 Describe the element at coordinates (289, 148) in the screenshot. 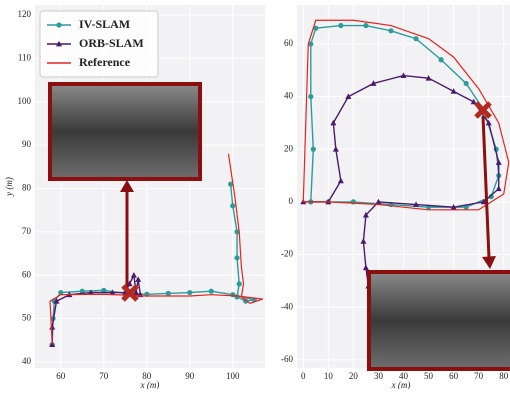

I see `y-tick-label: 20` at that location.